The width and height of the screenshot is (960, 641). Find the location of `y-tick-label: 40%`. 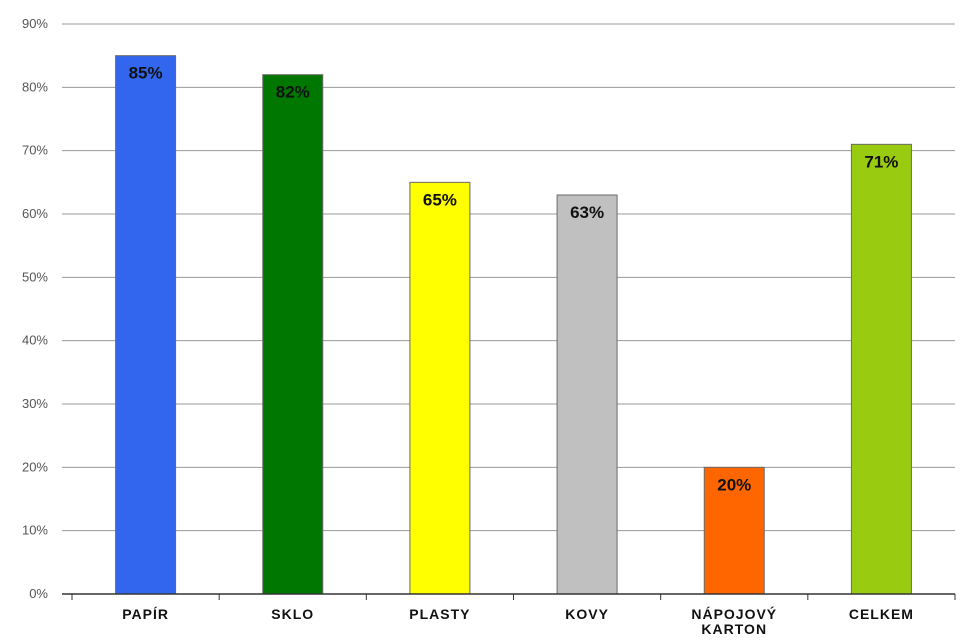

y-tick-label: 40% is located at coordinates (35, 340).